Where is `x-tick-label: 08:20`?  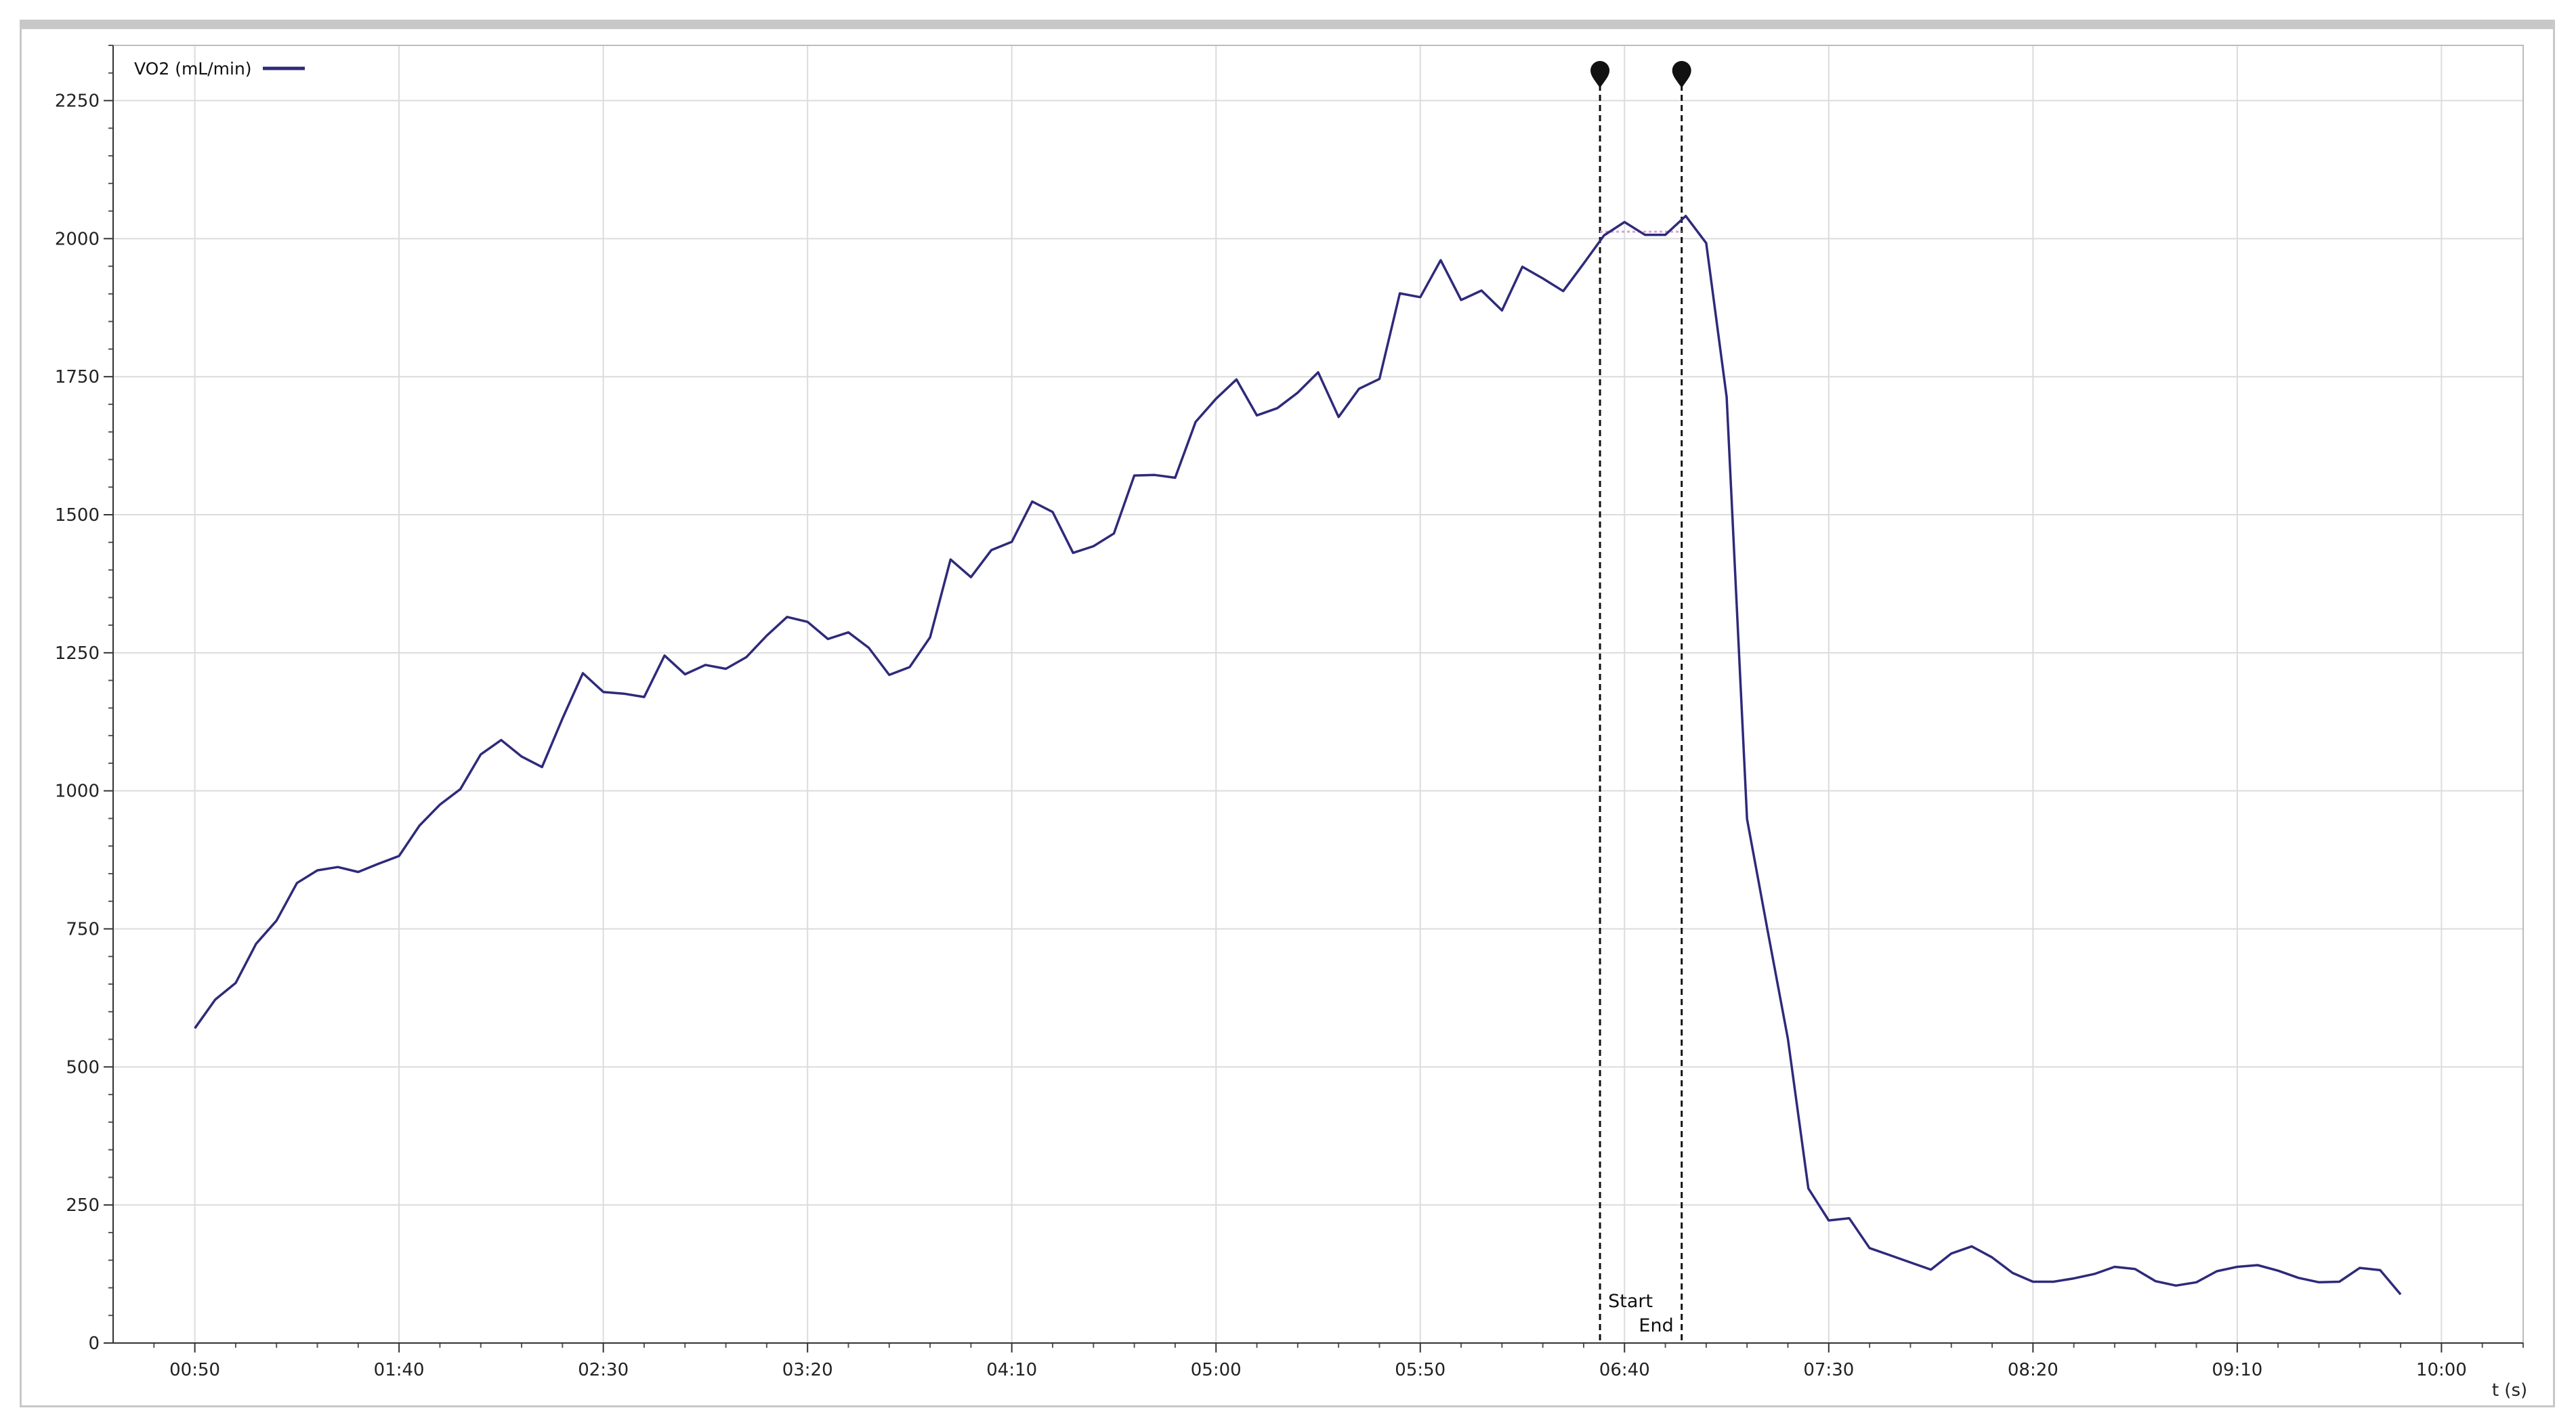 x-tick-label: 08:20 is located at coordinates (2033, 1370).